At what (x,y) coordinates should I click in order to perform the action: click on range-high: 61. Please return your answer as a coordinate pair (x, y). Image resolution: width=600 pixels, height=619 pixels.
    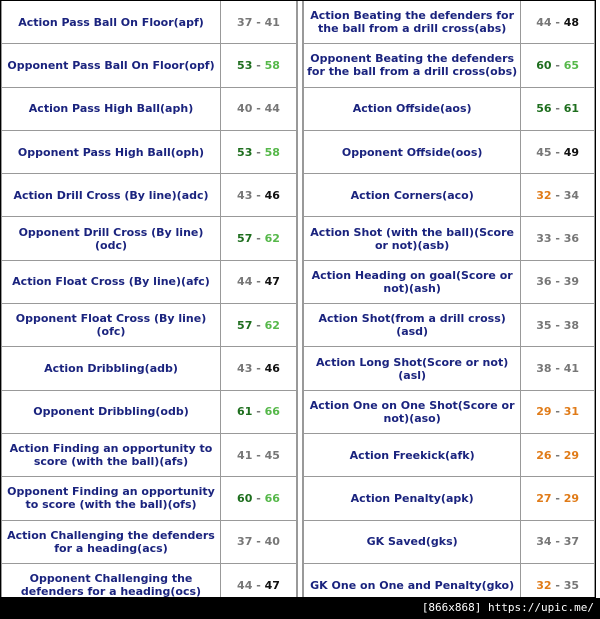
    Looking at the image, I should click on (571, 109).